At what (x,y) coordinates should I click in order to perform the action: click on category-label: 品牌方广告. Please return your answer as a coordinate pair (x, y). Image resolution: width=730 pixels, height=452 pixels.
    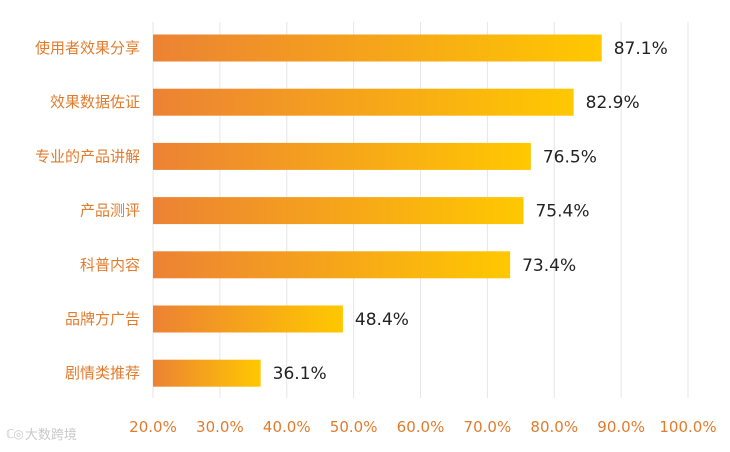
    Looking at the image, I should click on (102, 319).